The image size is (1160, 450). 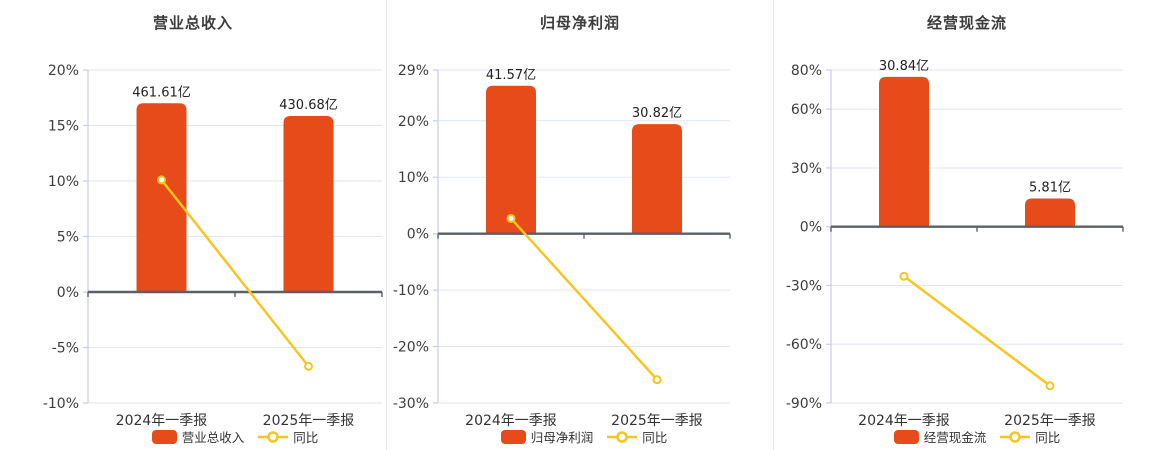 What do you see at coordinates (413, 71) in the screenshot?
I see `y-axis-label: 29%` at bounding box center [413, 71].